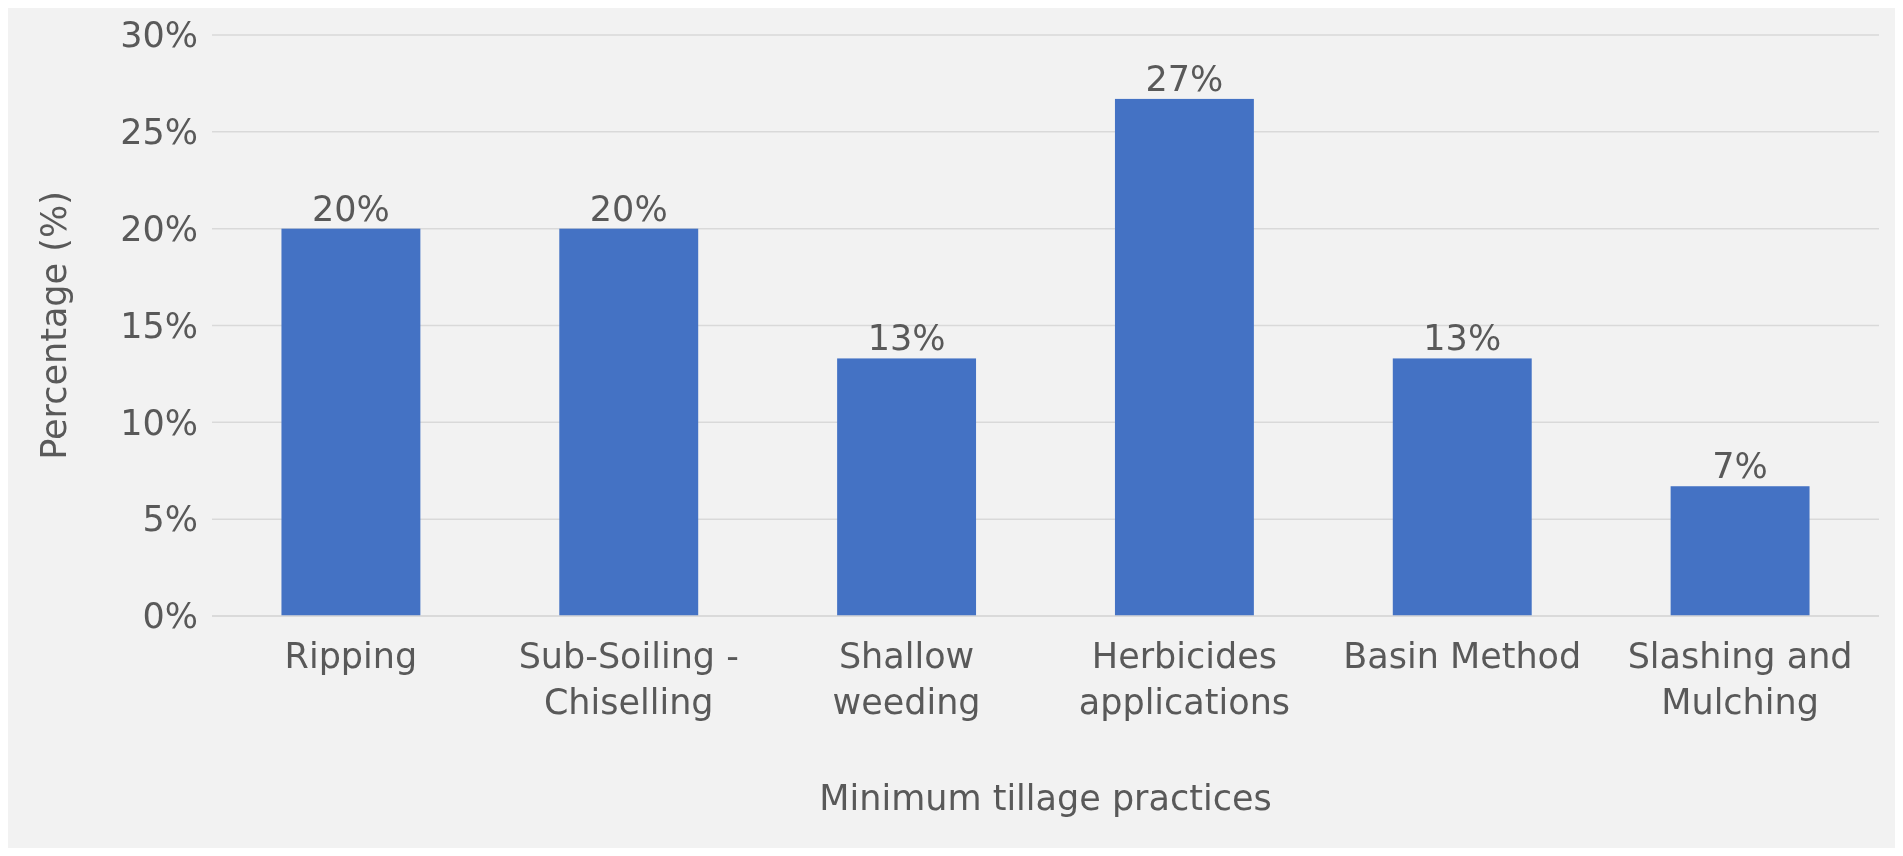 The height and width of the screenshot is (856, 1903). I want to click on x-tick-label: Sub-Soiling - Chiselling, so click(628, 679).